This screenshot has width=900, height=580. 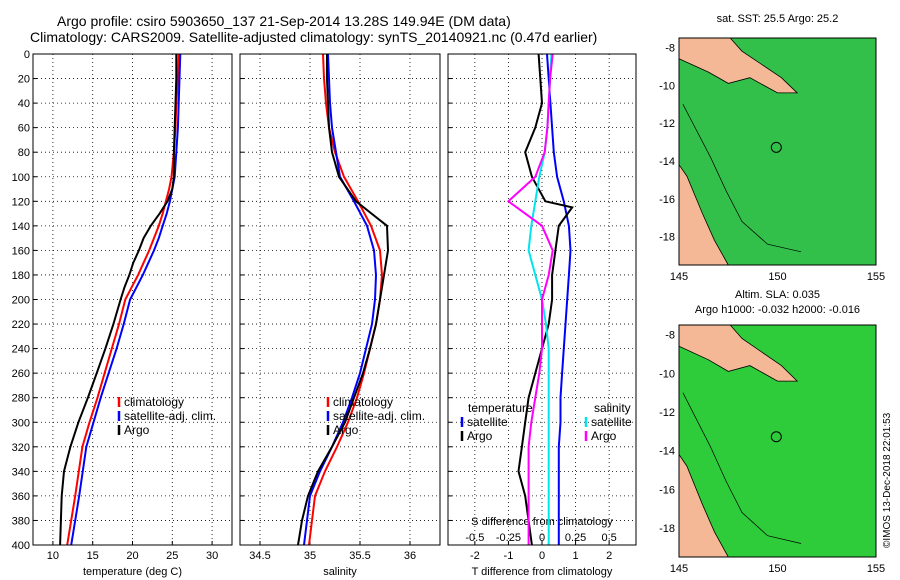 I want to click on x-tick-label: 10, so click(x=53, y=556).